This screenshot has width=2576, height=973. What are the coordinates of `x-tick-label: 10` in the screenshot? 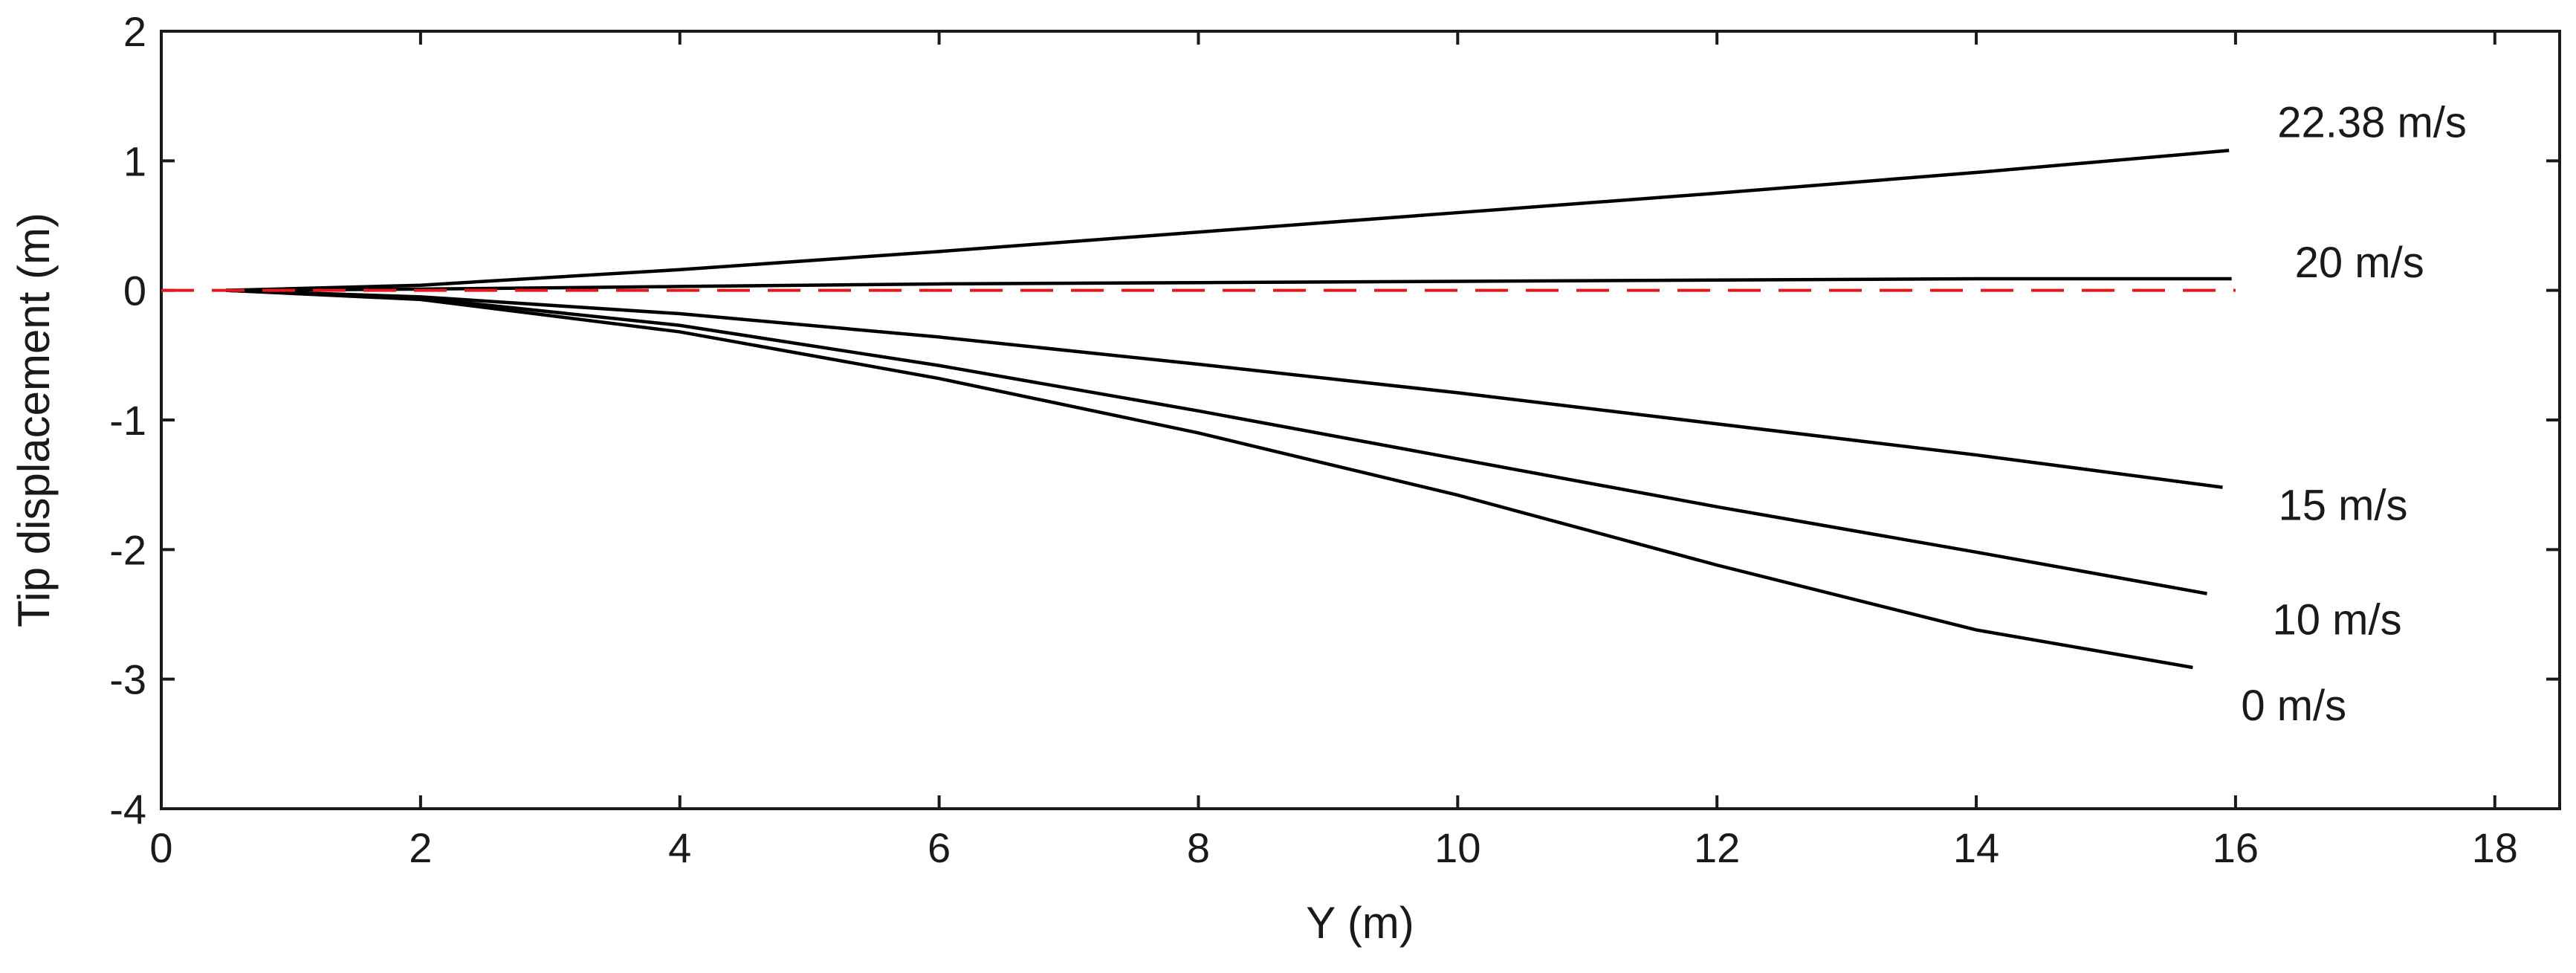 It's located at (1457, 847).